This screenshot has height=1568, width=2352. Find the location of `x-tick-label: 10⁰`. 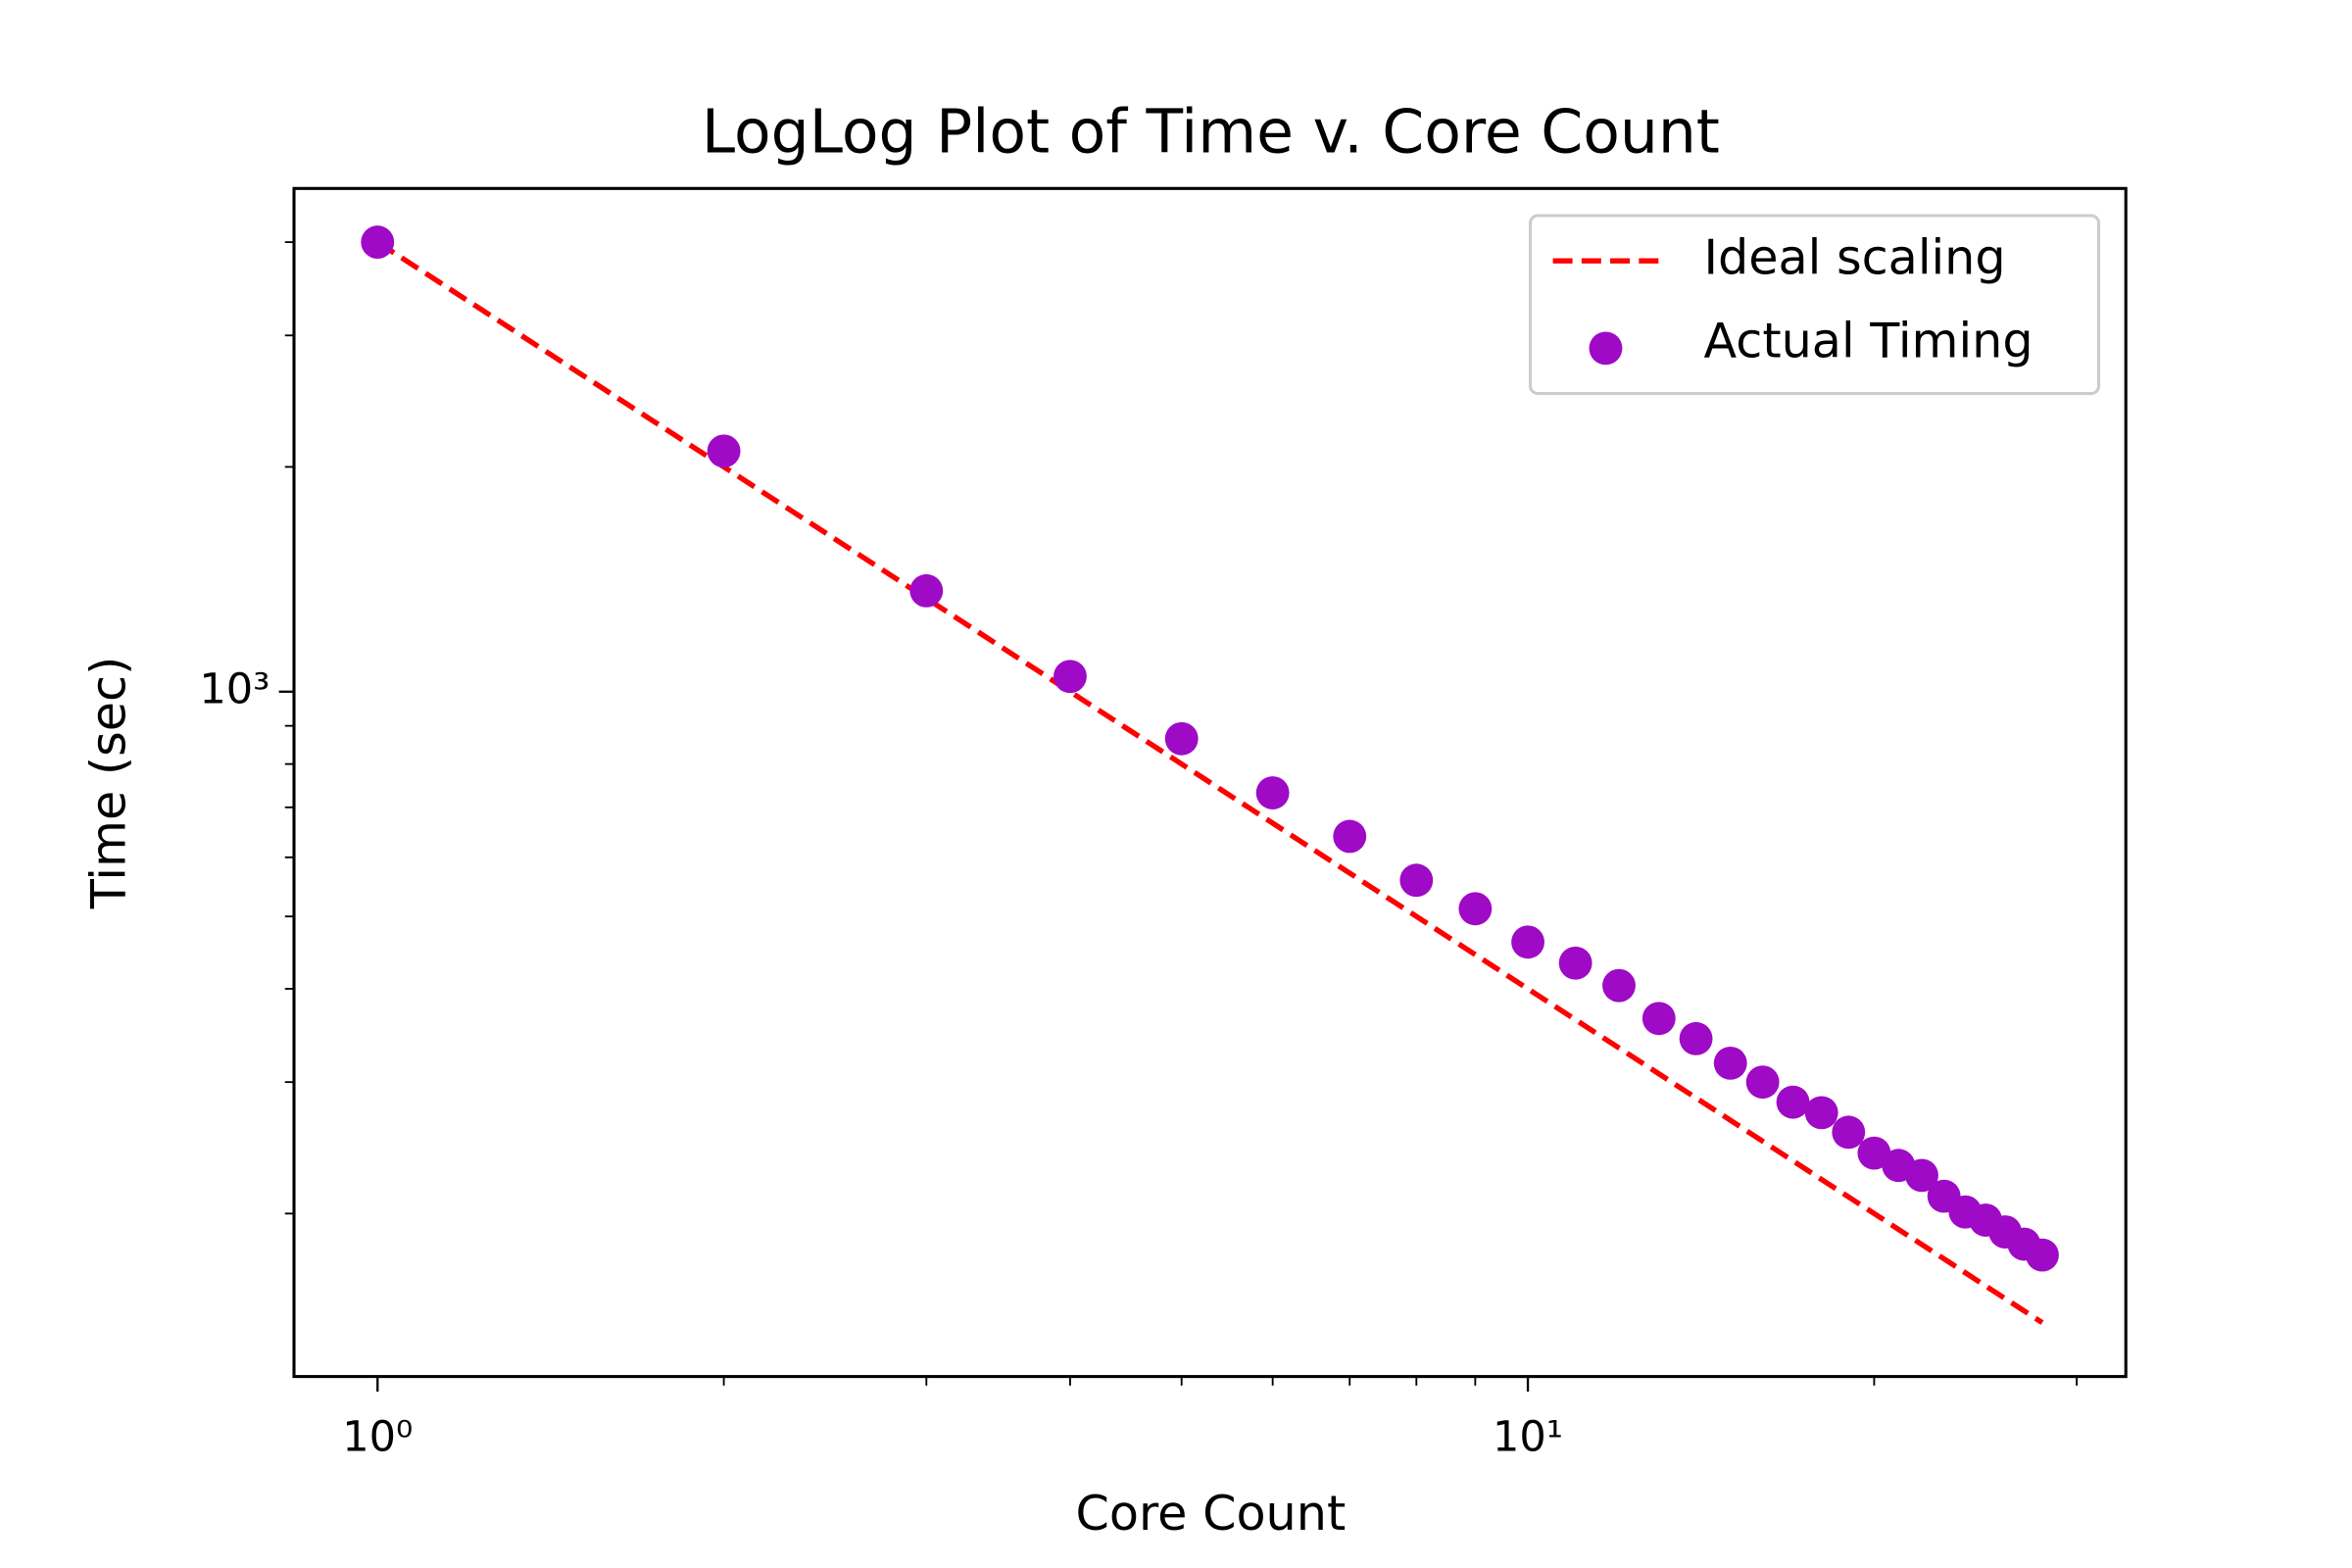

x-tick-label: 10⁰ is located at coordinates (377, 1437).